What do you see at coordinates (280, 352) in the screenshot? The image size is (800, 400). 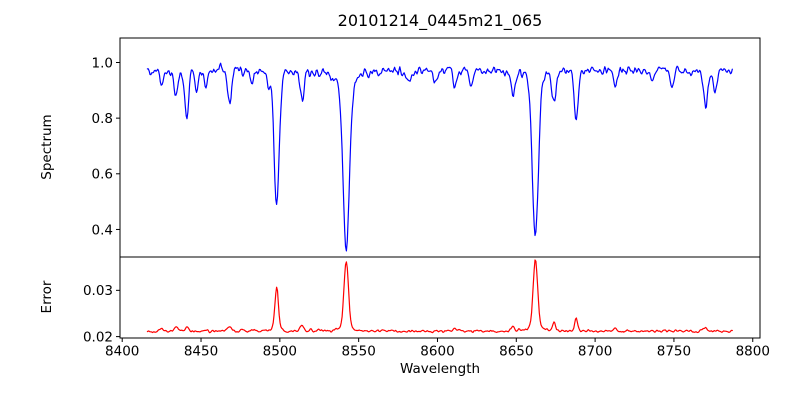 I see `x-tick-label: 8500` at bounding box center [280, 352].